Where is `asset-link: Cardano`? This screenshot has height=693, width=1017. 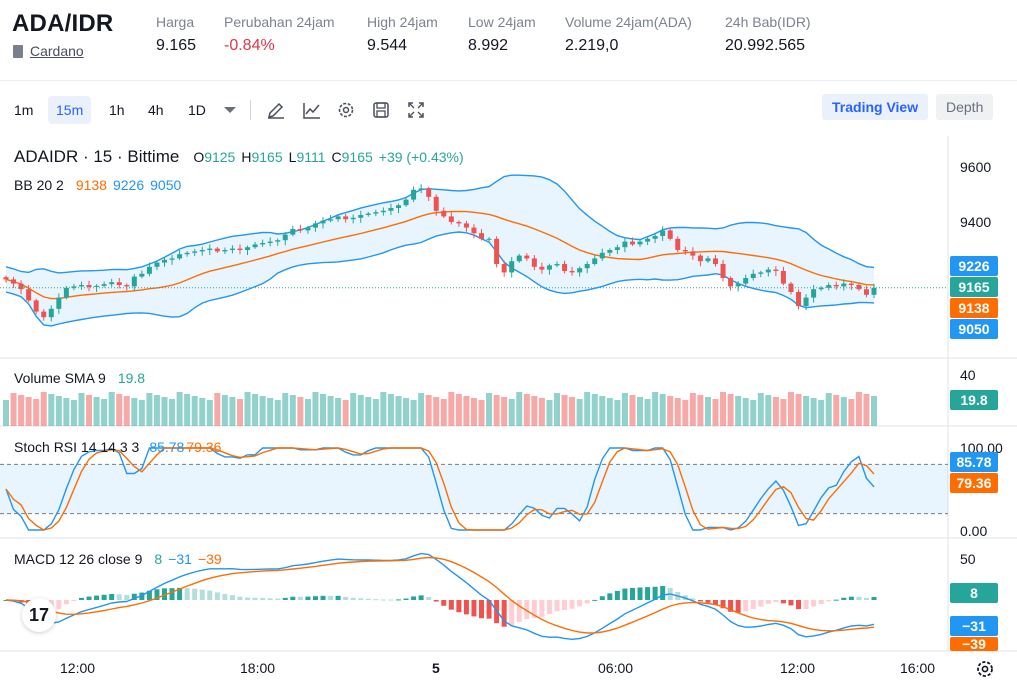 asset-link: Cardano is located at coordinates (57, 51).